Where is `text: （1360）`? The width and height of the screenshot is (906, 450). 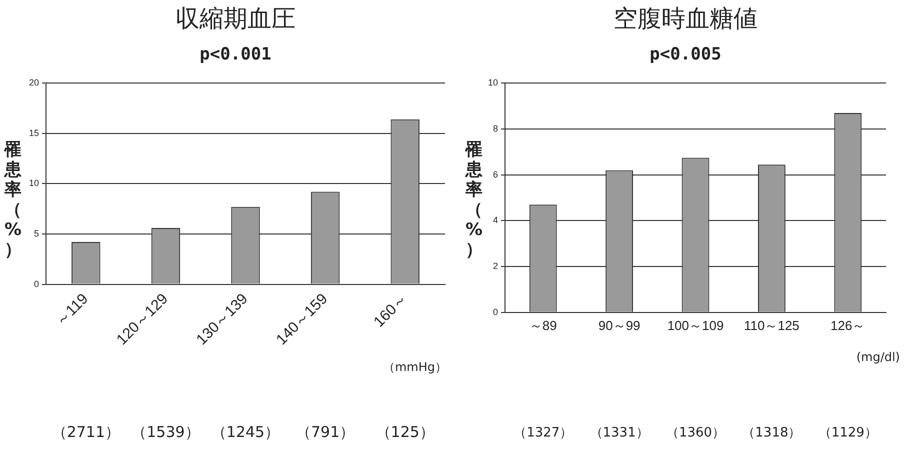
text: （1360） is located at coordinates (696, 432).